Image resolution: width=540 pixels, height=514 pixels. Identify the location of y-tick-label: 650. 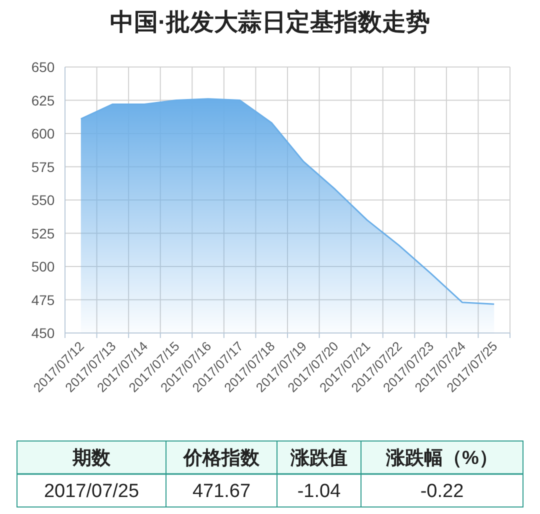
(43, 67).